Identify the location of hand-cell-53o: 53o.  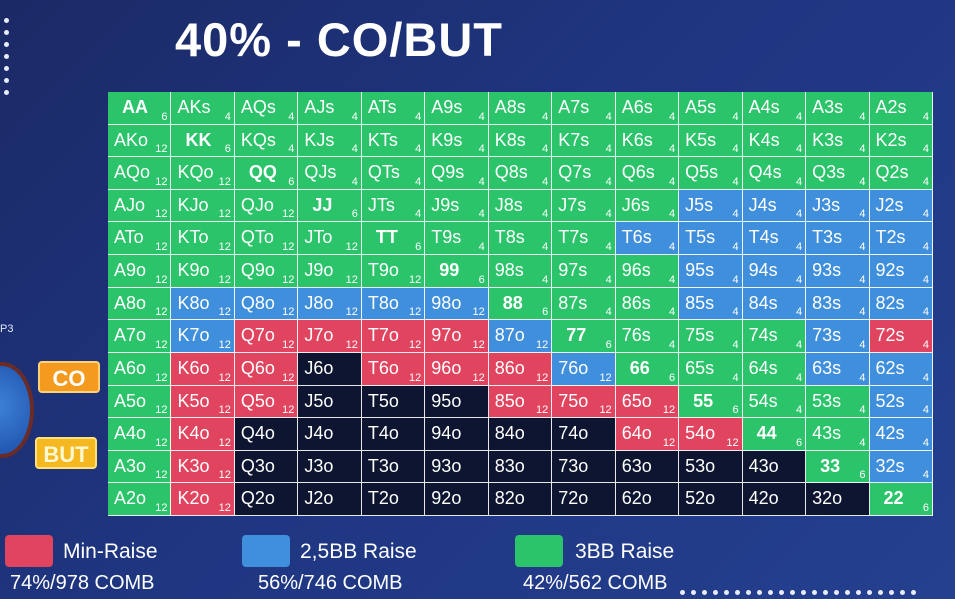
(711, 467).